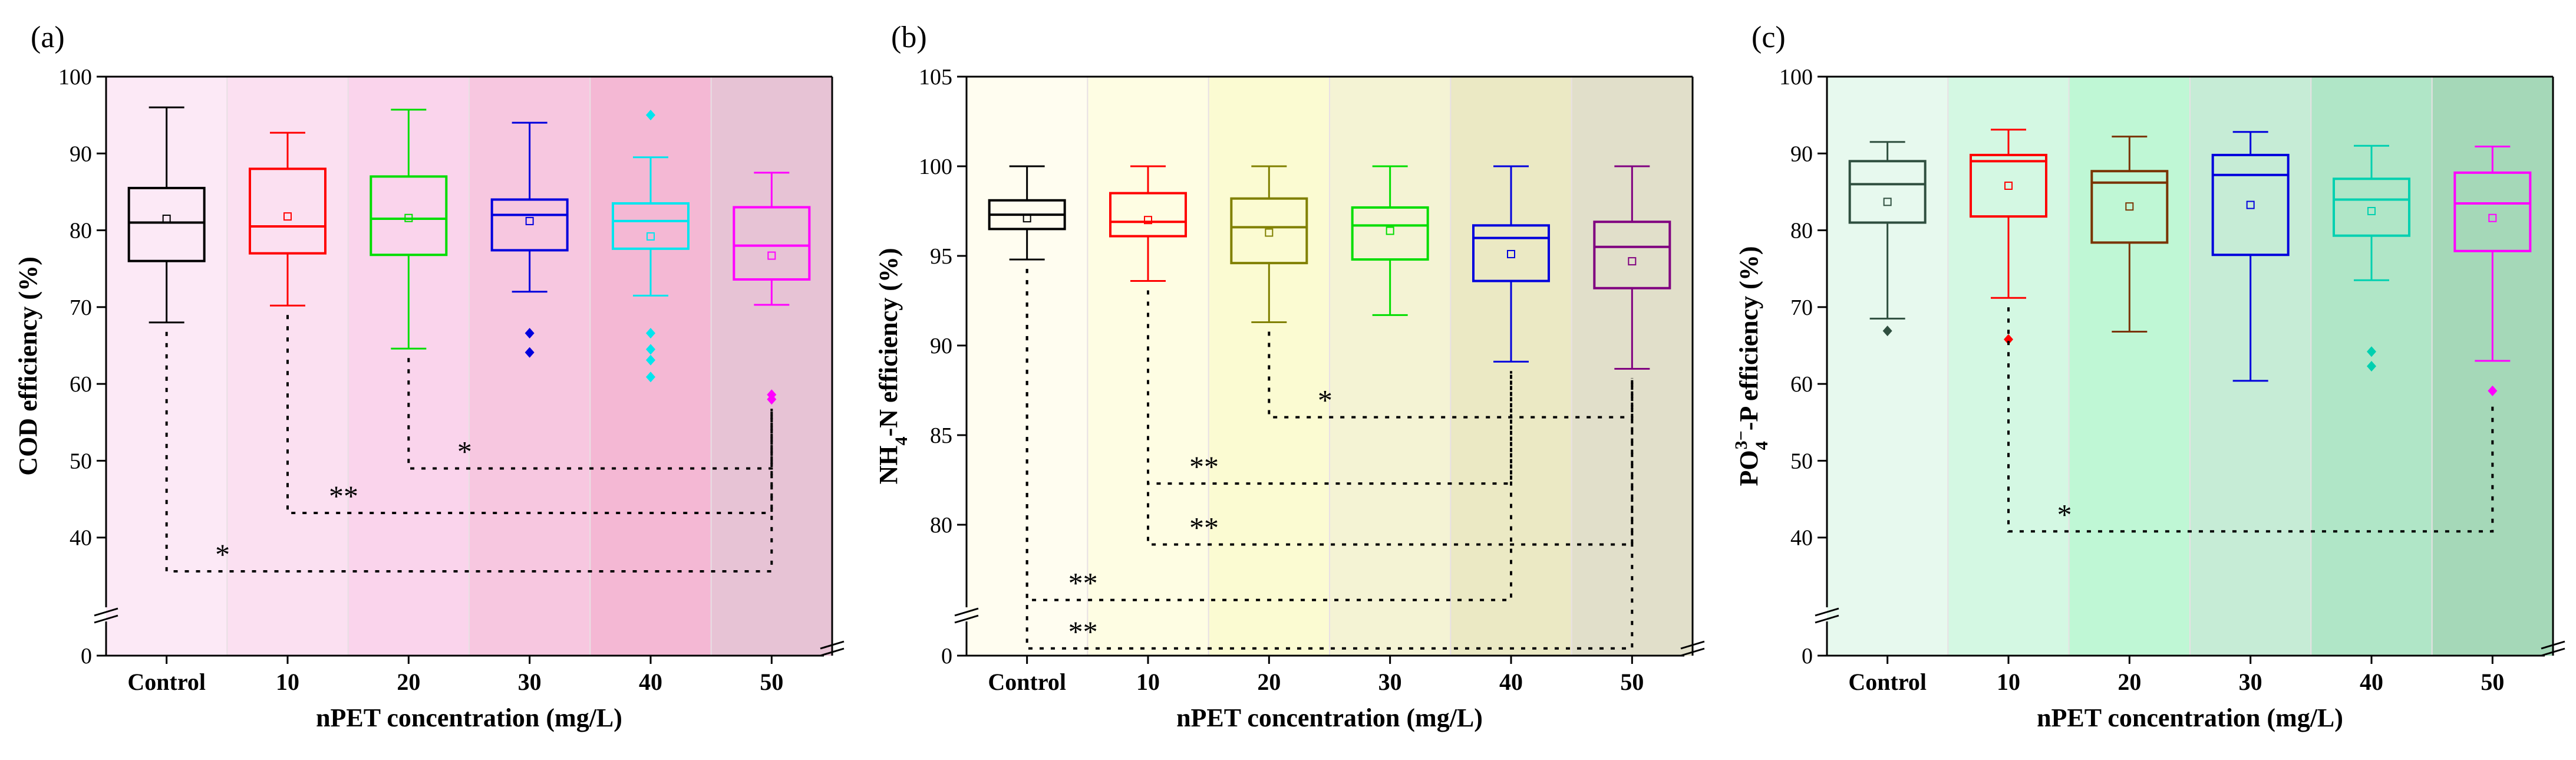 This screenshot has width=2576, height=760. Describe the element at coordinates (1762, 446) in the screenshot. I see `y-axis-title-part: 4` at that location.